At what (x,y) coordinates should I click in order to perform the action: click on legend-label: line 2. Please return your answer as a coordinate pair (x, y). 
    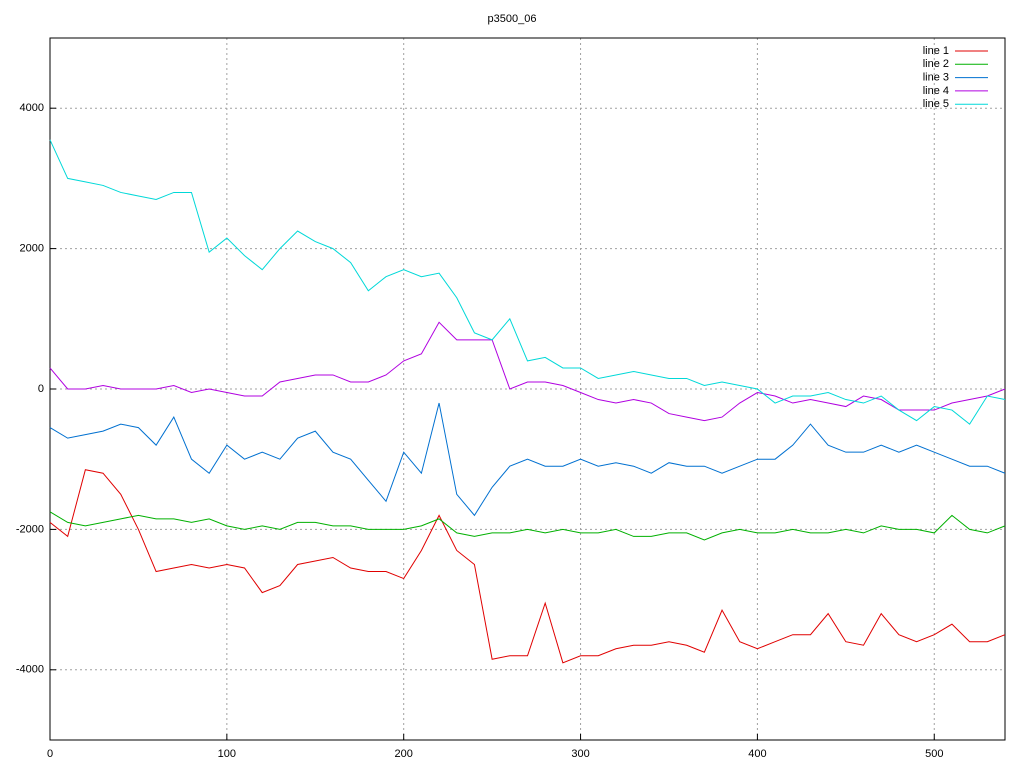
    Looking at the image, I should click on (936, 64).